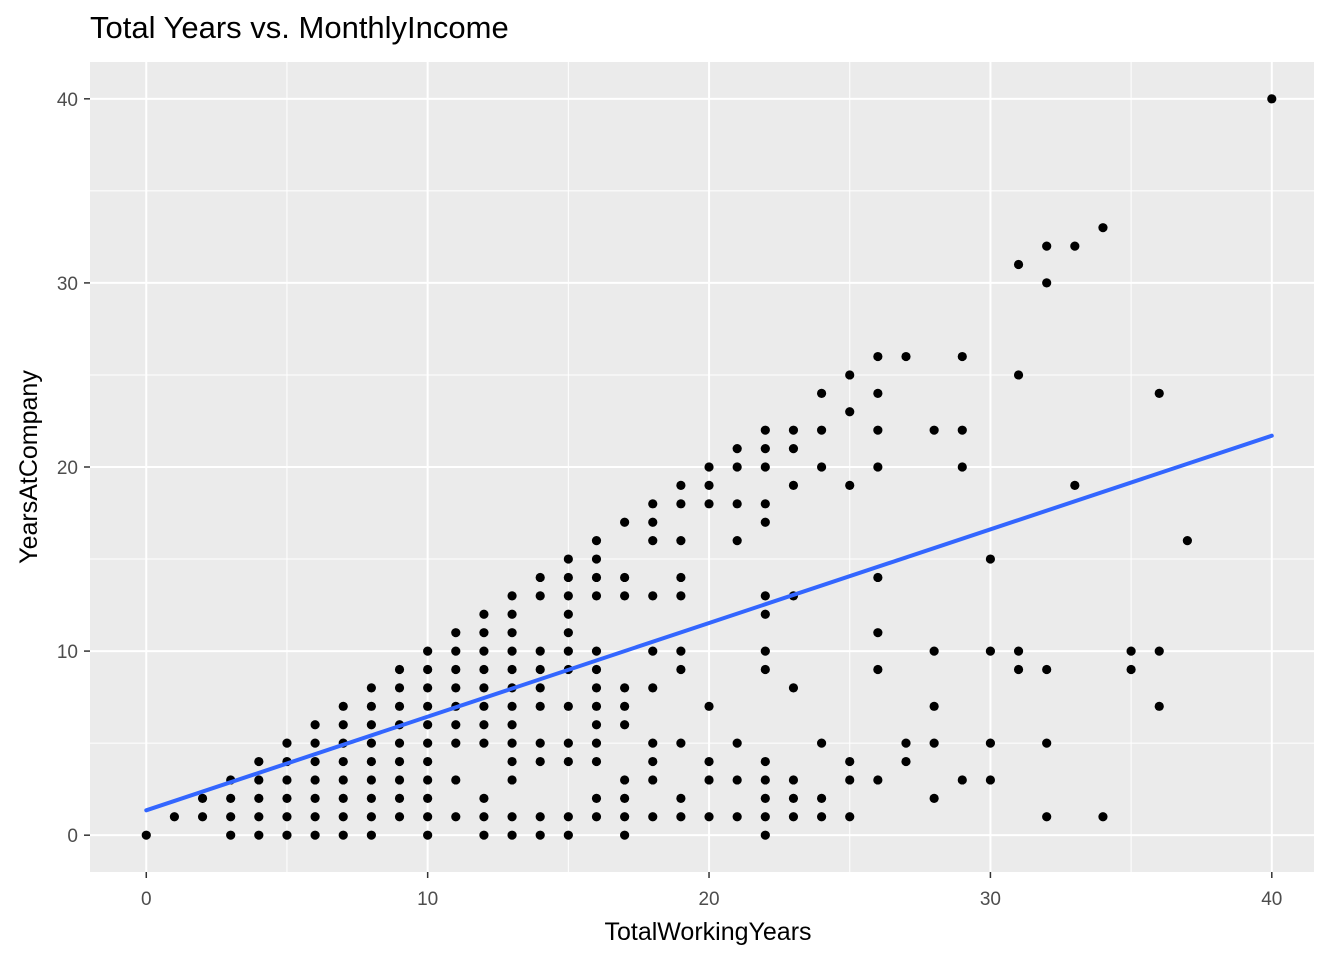 This screenshot has width=1344, height=960. What do you see at coordinates (67, 284) in the screenshot?
I see `y-tick-label: 30` at bounding box center [67, 284].